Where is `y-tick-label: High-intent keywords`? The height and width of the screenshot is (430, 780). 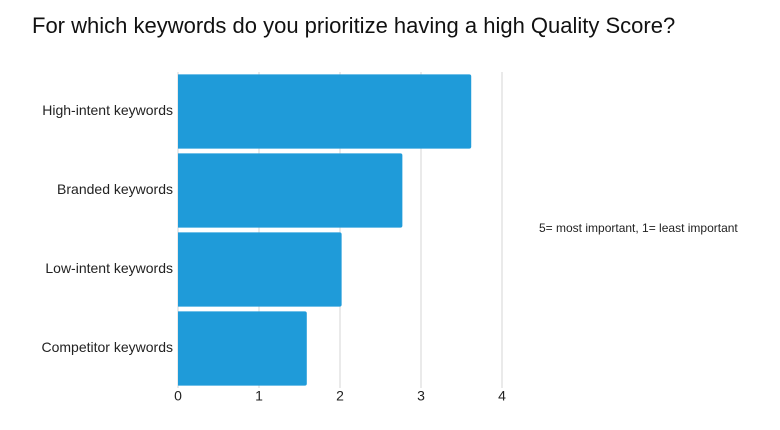
y-tick-label: High-intent keywords is located at coordinates (107, 110).